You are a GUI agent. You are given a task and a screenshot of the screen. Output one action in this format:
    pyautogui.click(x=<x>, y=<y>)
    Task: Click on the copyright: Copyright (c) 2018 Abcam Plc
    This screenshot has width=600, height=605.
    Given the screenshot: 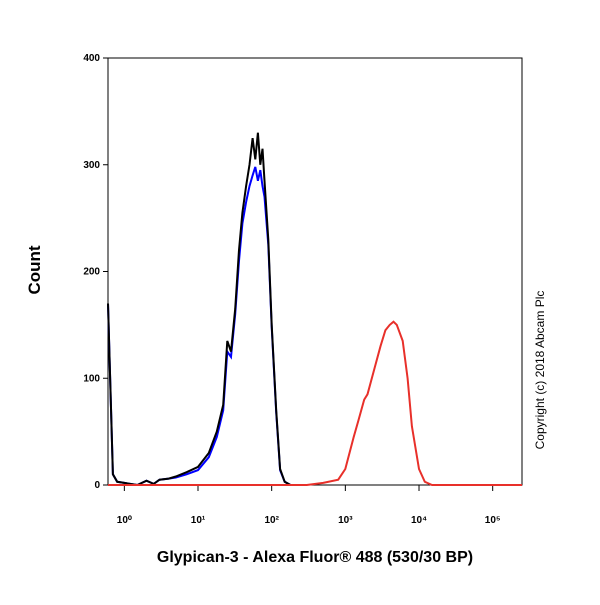 What is the action you would take?
    pyautogui.click(x=540, y=370)
    